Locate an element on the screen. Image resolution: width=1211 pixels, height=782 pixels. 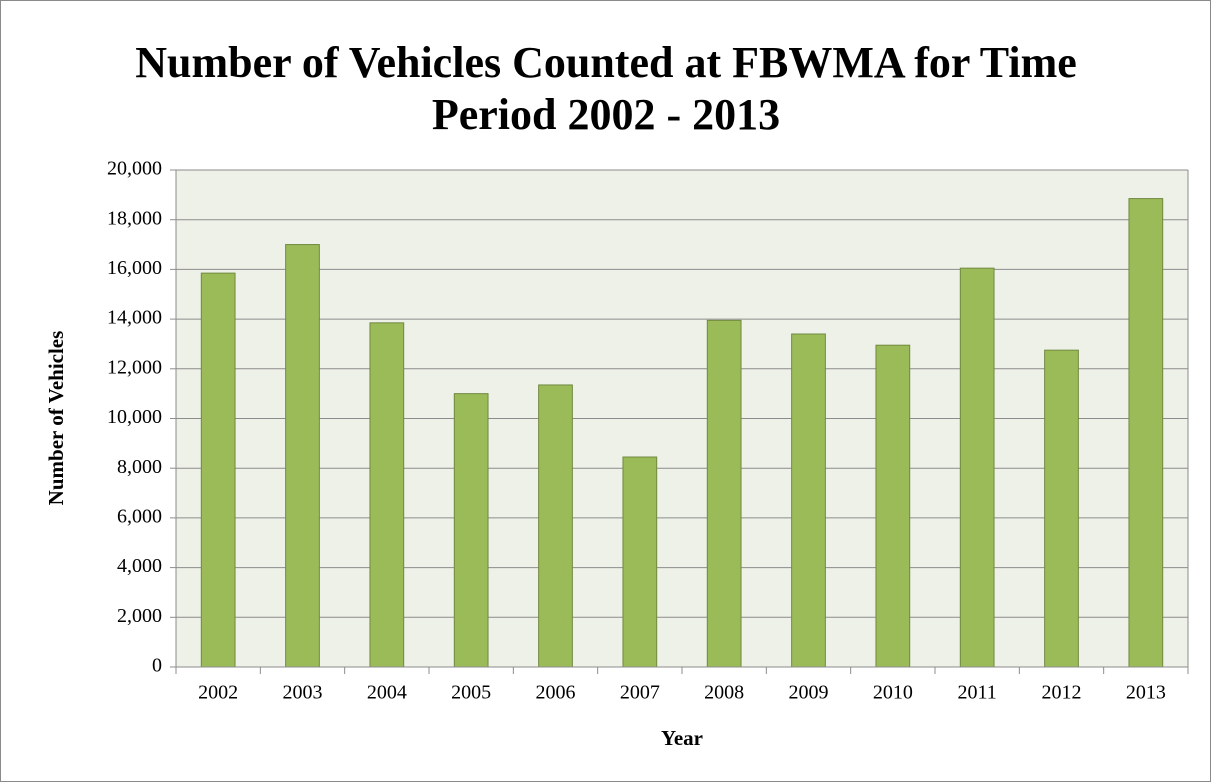
y-tick-label: 12,000 is located at coordinates (134, 367).